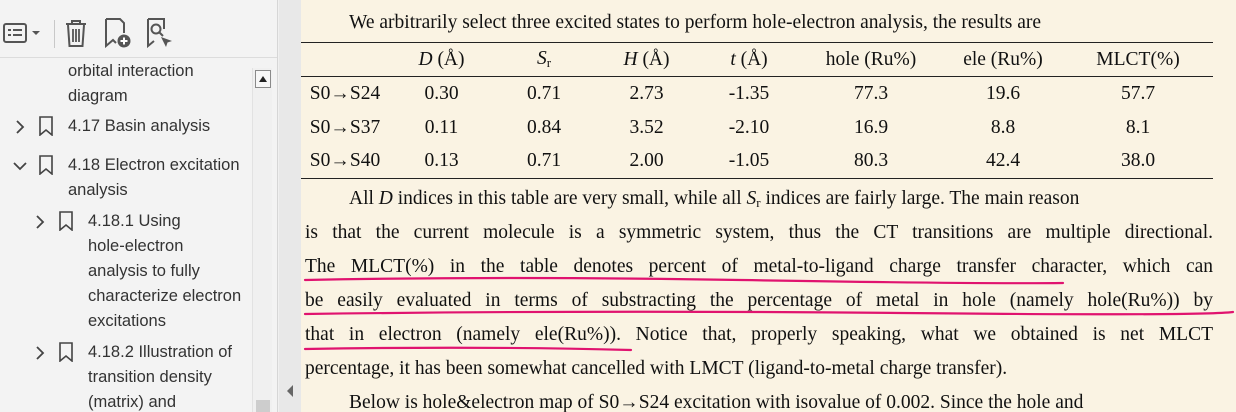  Describe the element at coordinates (871, 59) in the screenshot. I see `header-cell: hole (Ru%)` at that location.